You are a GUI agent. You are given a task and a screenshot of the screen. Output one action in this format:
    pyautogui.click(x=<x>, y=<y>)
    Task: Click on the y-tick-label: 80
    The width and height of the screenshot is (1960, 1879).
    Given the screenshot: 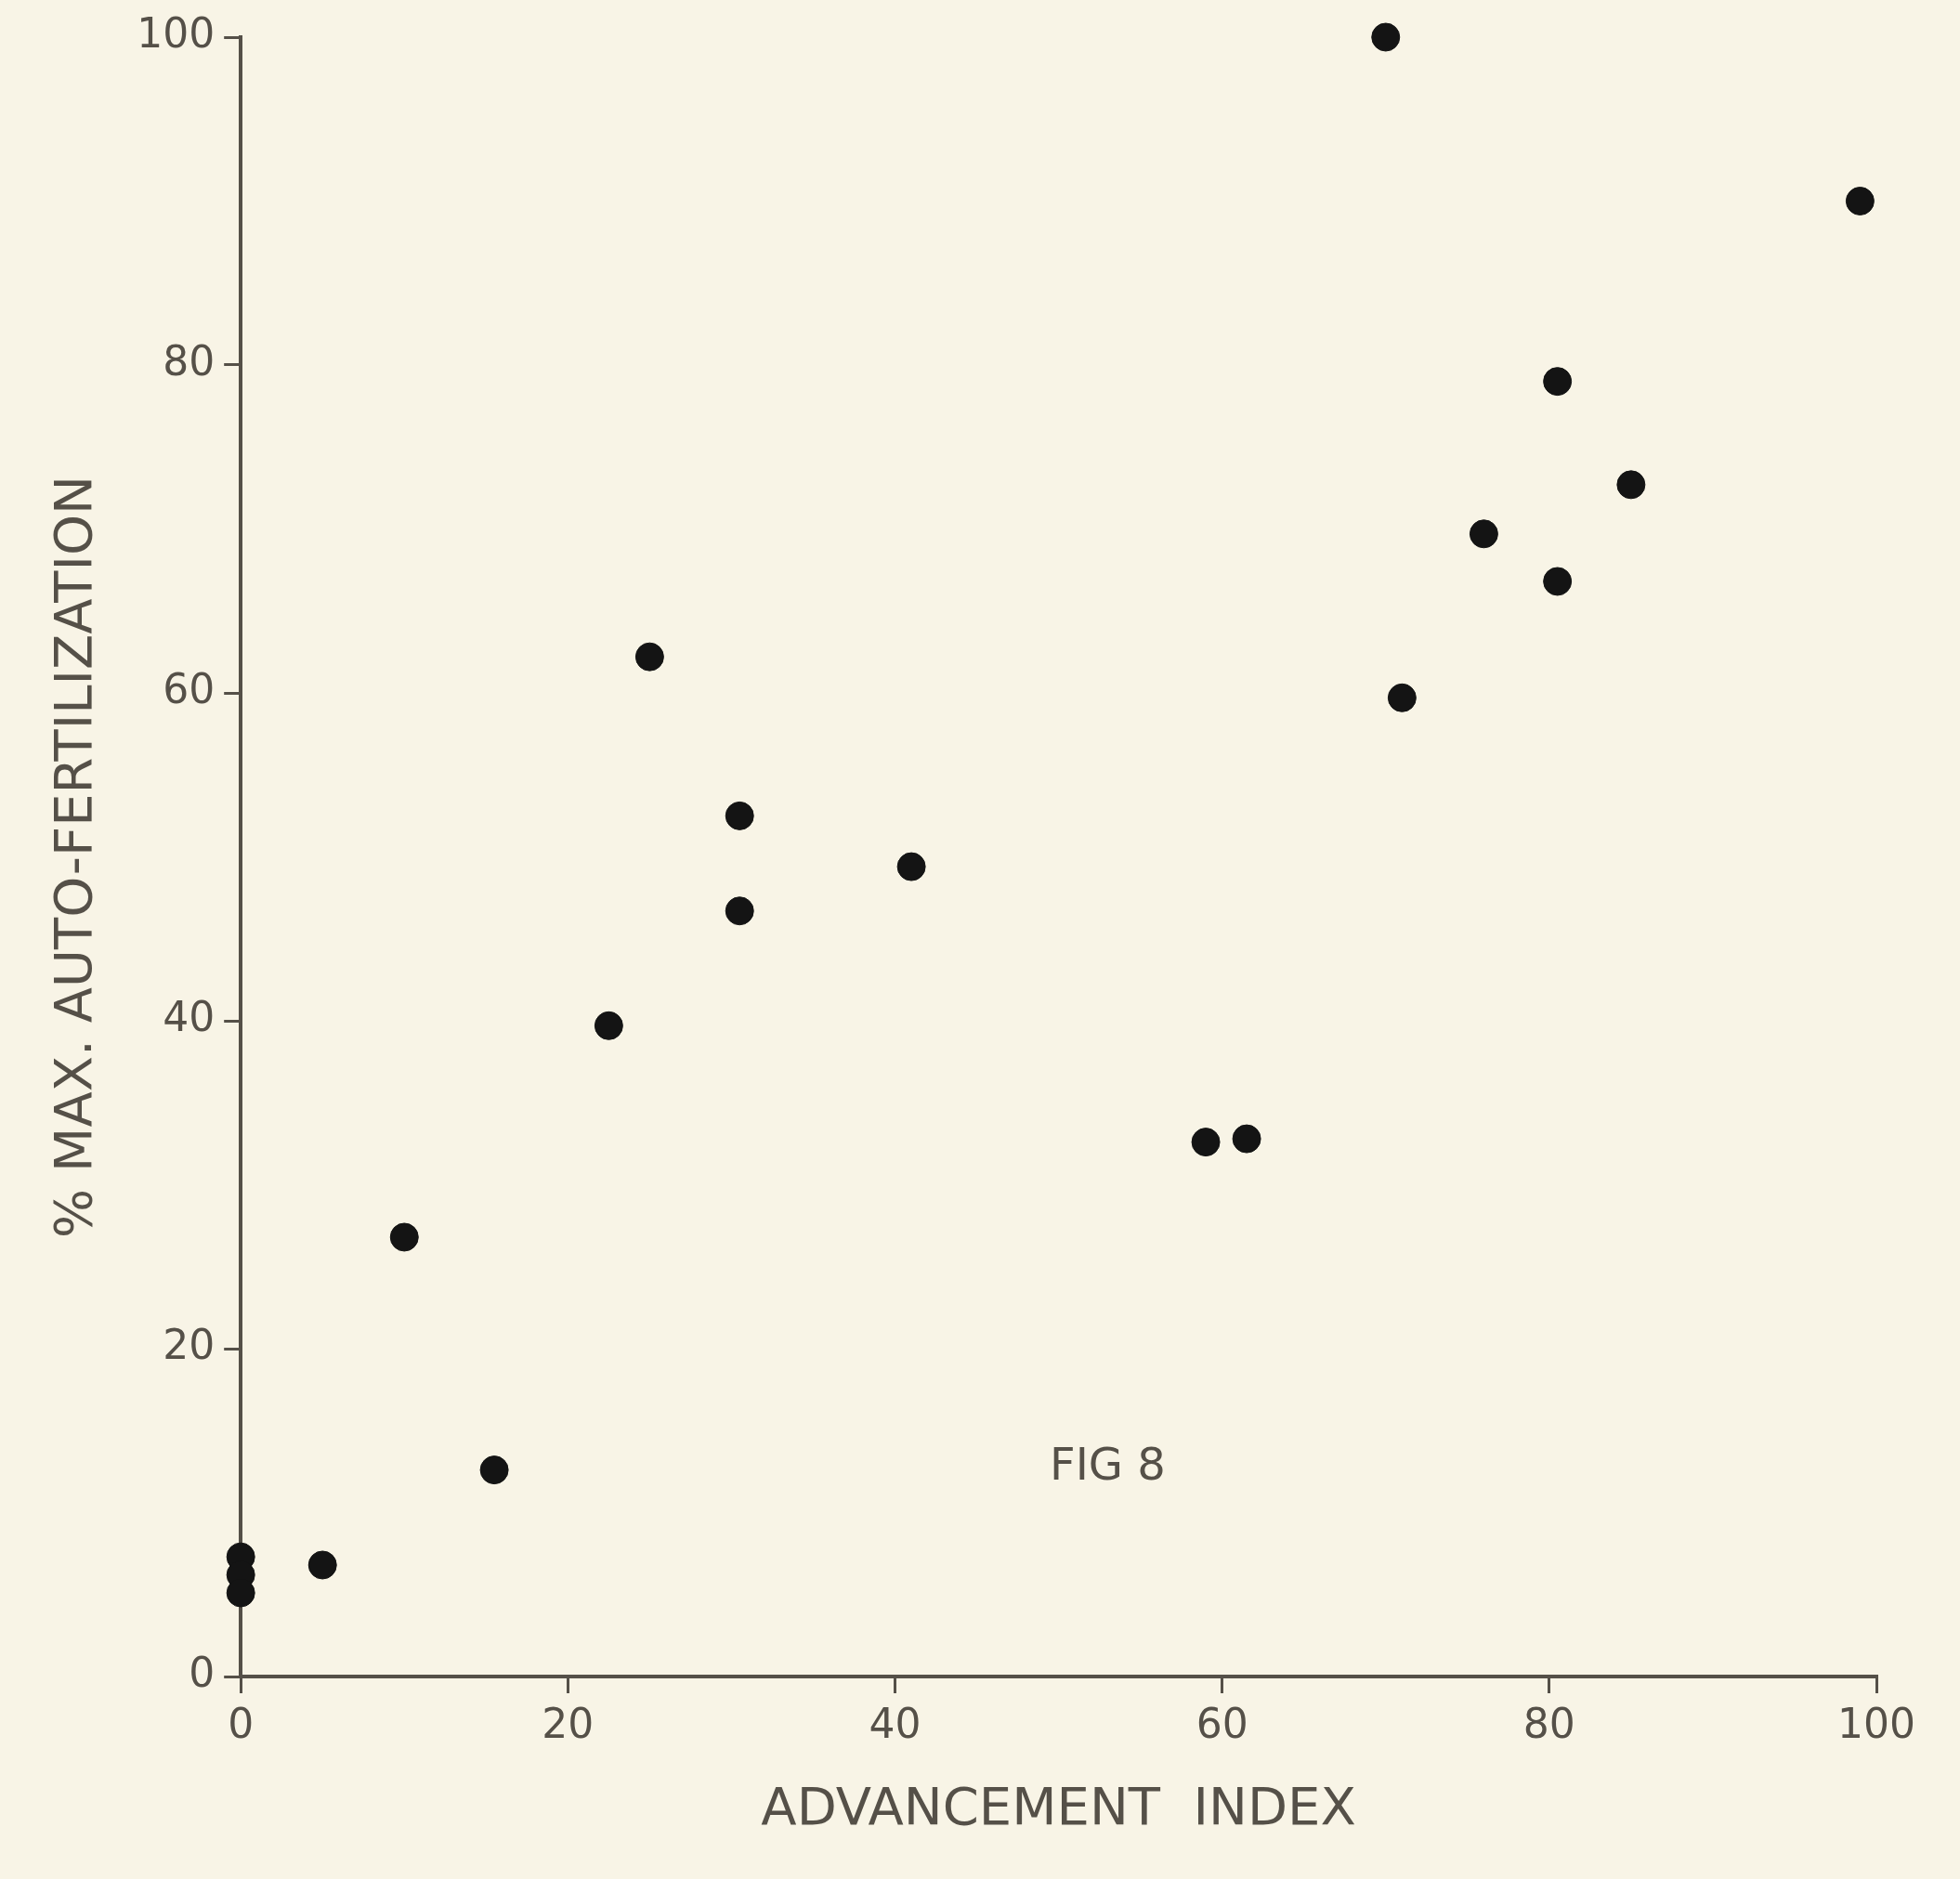 What is the action you would take?
    pyautogui.click(x=189, y=361)
    